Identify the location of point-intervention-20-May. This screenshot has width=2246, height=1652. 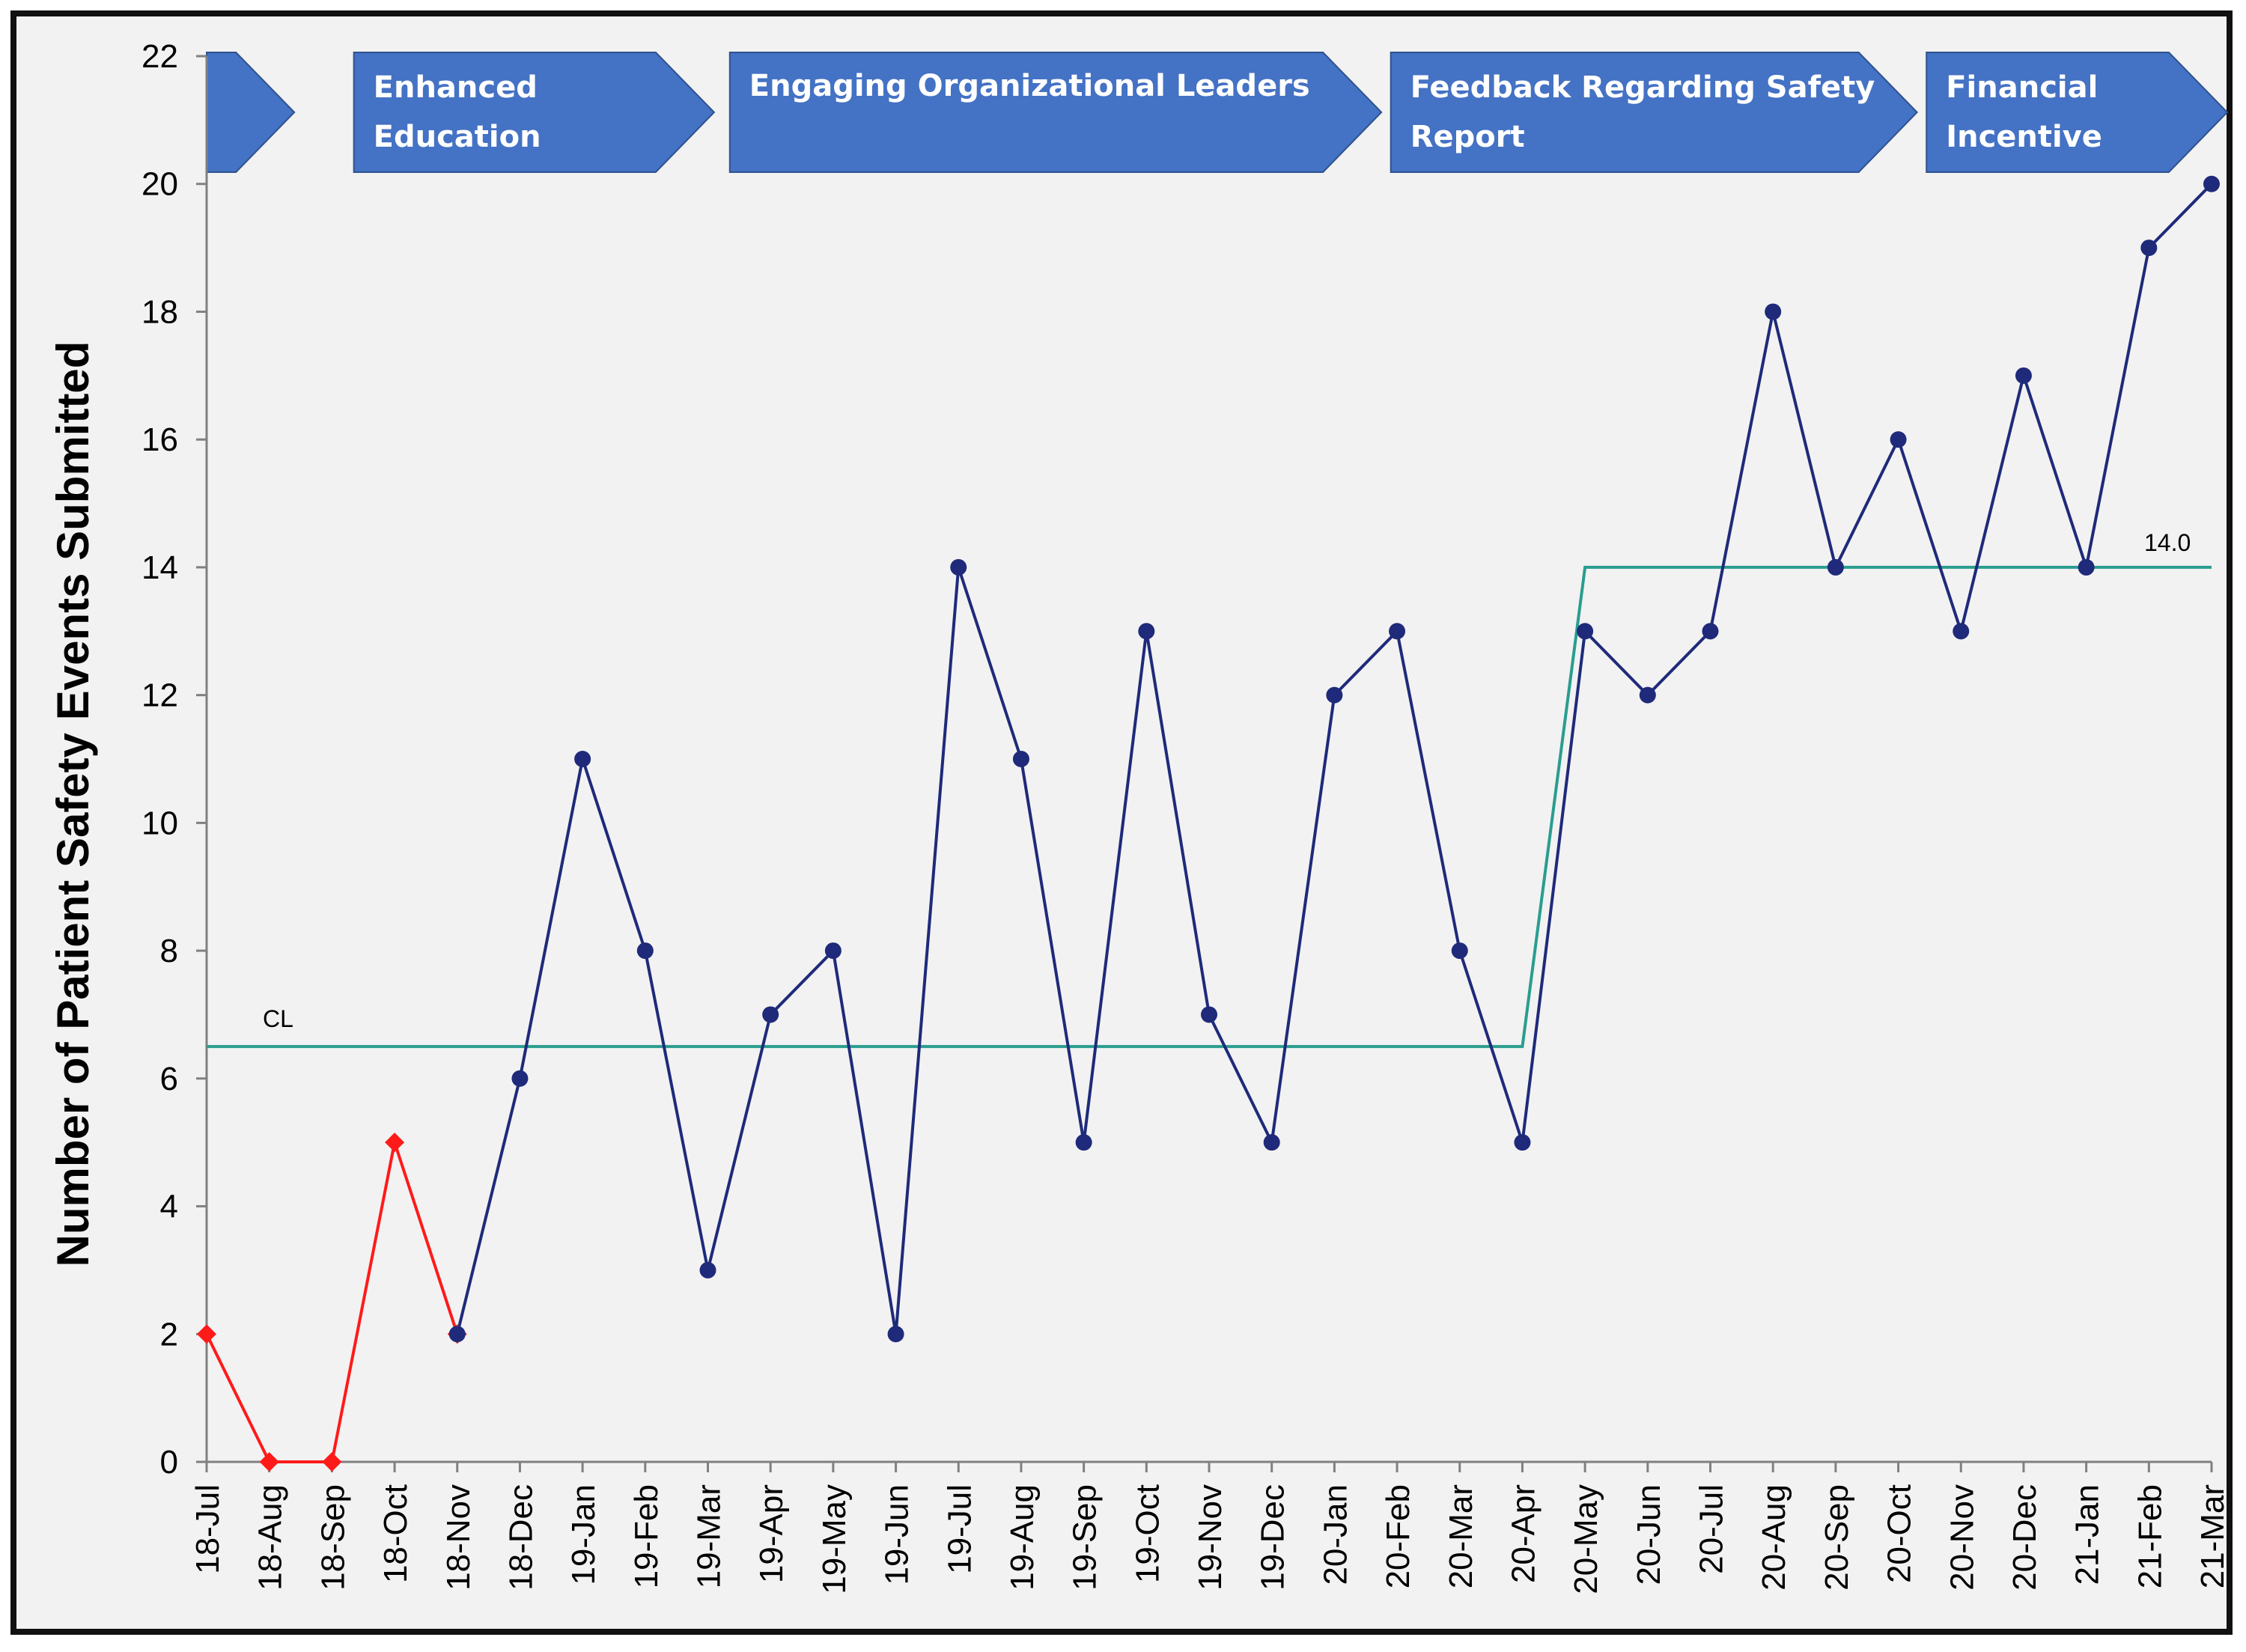
(1585, 631).